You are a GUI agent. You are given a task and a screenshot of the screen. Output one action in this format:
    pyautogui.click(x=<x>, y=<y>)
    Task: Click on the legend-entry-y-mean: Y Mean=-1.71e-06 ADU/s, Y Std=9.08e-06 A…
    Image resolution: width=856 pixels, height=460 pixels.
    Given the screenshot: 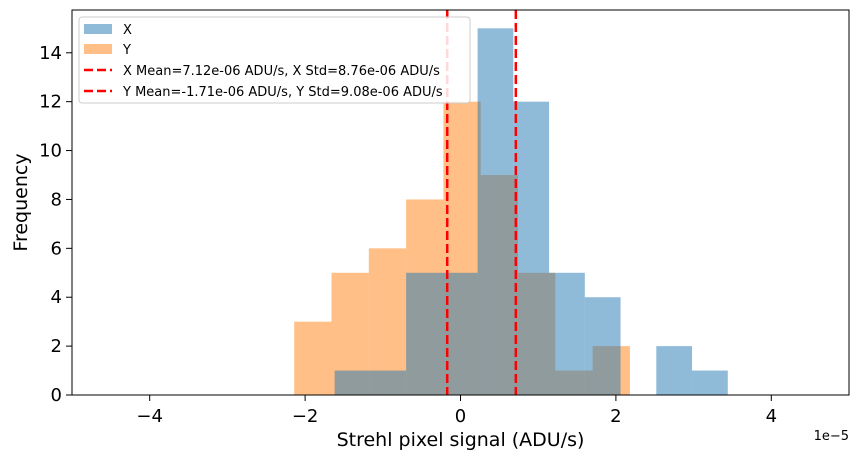 What is the action you would take?
    pyautogui.click(x=263, y=92)
    